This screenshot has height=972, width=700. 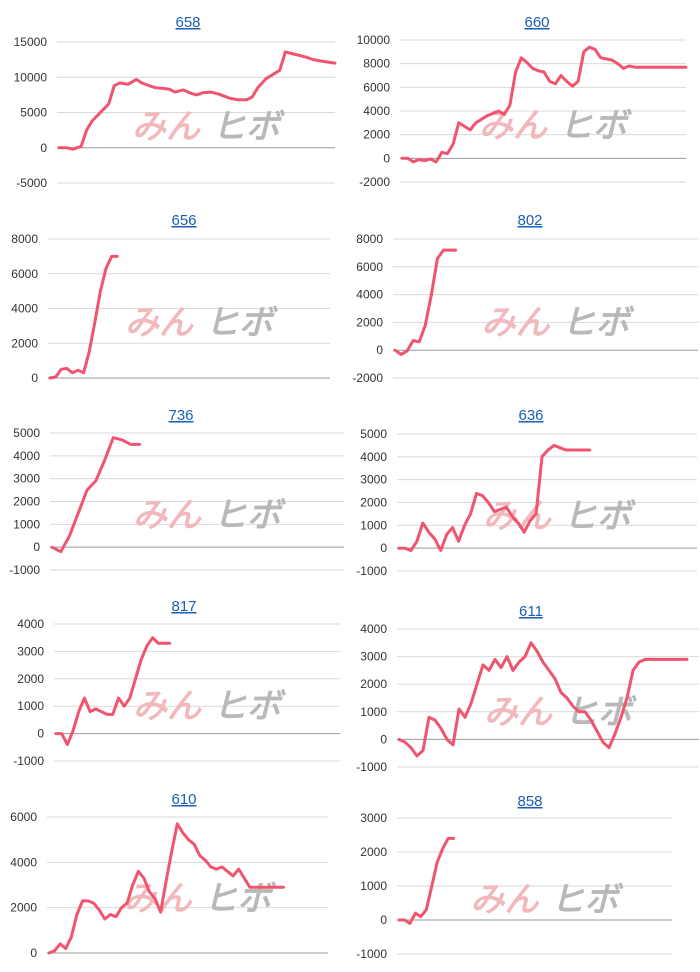 What do you see at coordinates (31, 42) in the screenshot?
I see `y-tick-label: 15000` at bounding box center [31, 42].